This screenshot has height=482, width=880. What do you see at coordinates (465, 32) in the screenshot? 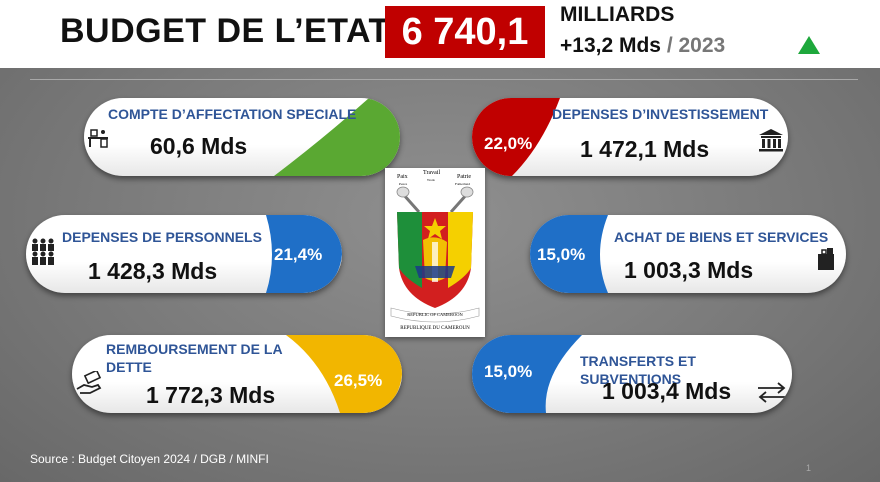
I see `total-budget-value: 6 740,1` at bounding box center [465, 32].